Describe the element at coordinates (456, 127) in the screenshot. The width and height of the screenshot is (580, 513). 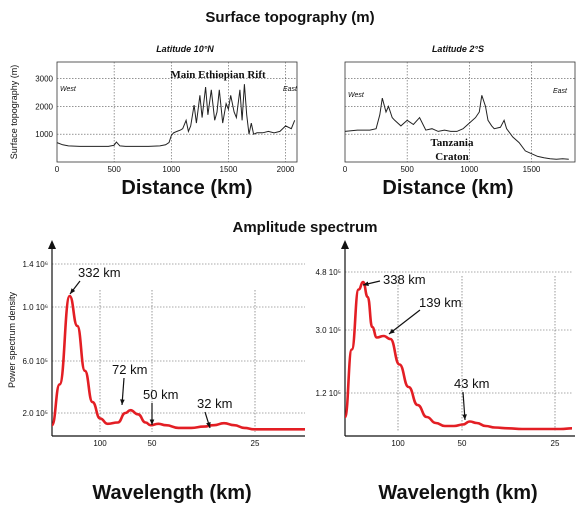
I see `topo-2s-profile` at that location.